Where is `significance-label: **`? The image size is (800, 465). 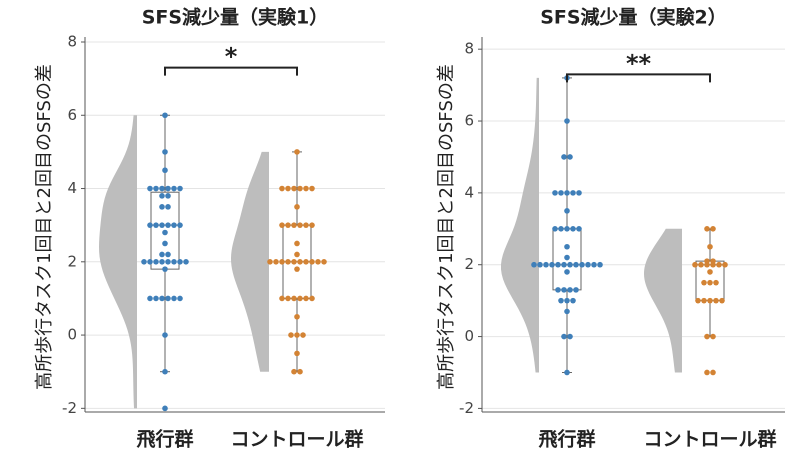 significance-label: ** is located at coordinates (639, 63).